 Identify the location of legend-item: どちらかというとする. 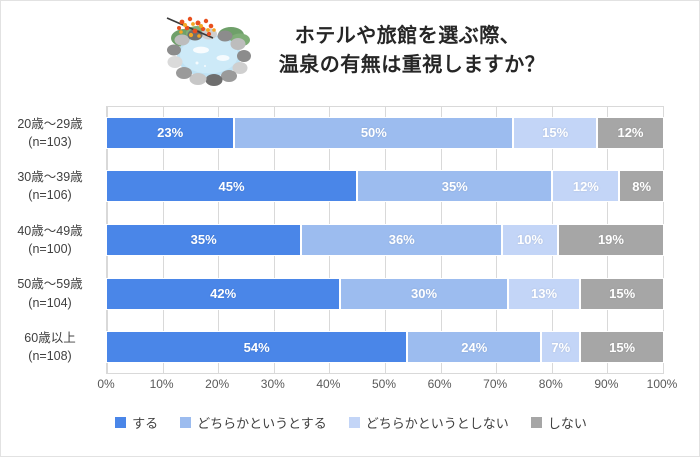
(253, 422).